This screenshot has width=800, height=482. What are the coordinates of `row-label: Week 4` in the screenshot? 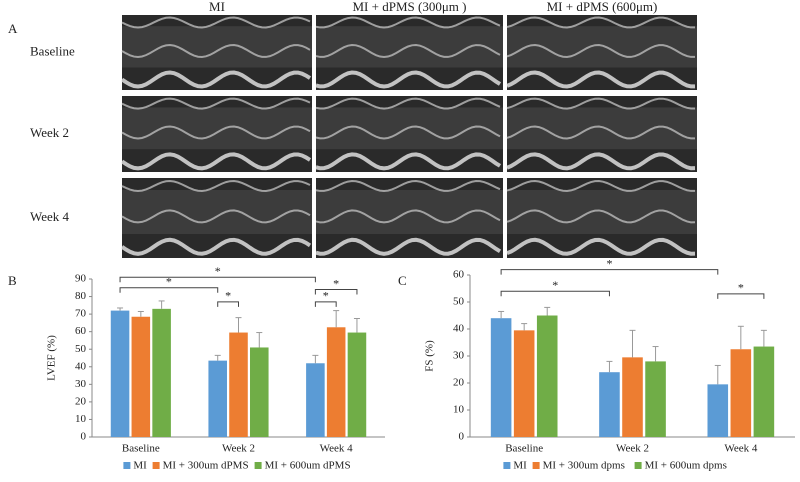 It's located at (50, 216).